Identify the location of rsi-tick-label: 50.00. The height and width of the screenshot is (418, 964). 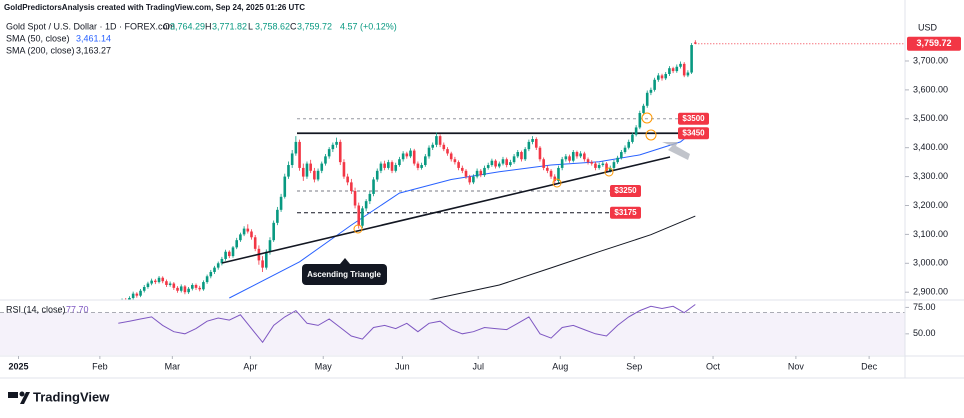
(924, 333).